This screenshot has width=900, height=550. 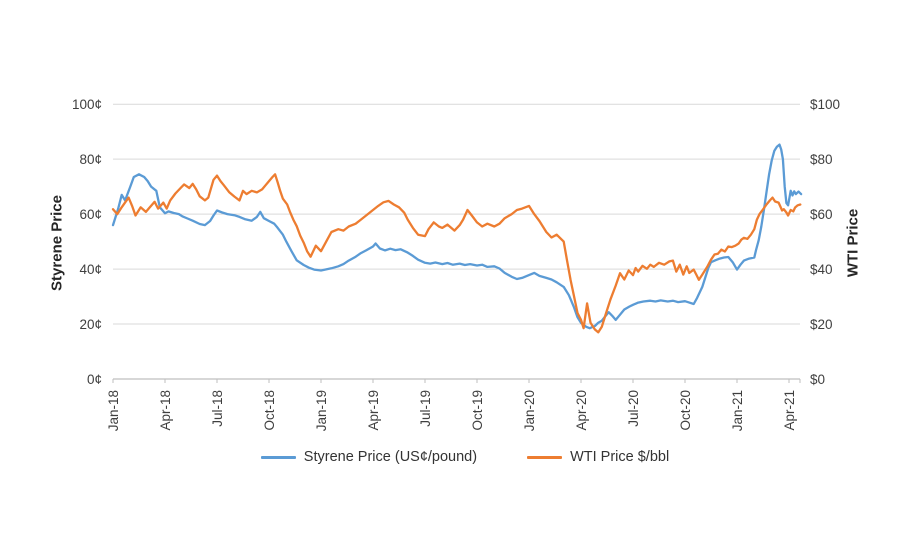 What do you see at coordinates (853, 243) in the screenshot?
I see `y-axis-title-right: WTI Price` at bounding box center [853, 243].